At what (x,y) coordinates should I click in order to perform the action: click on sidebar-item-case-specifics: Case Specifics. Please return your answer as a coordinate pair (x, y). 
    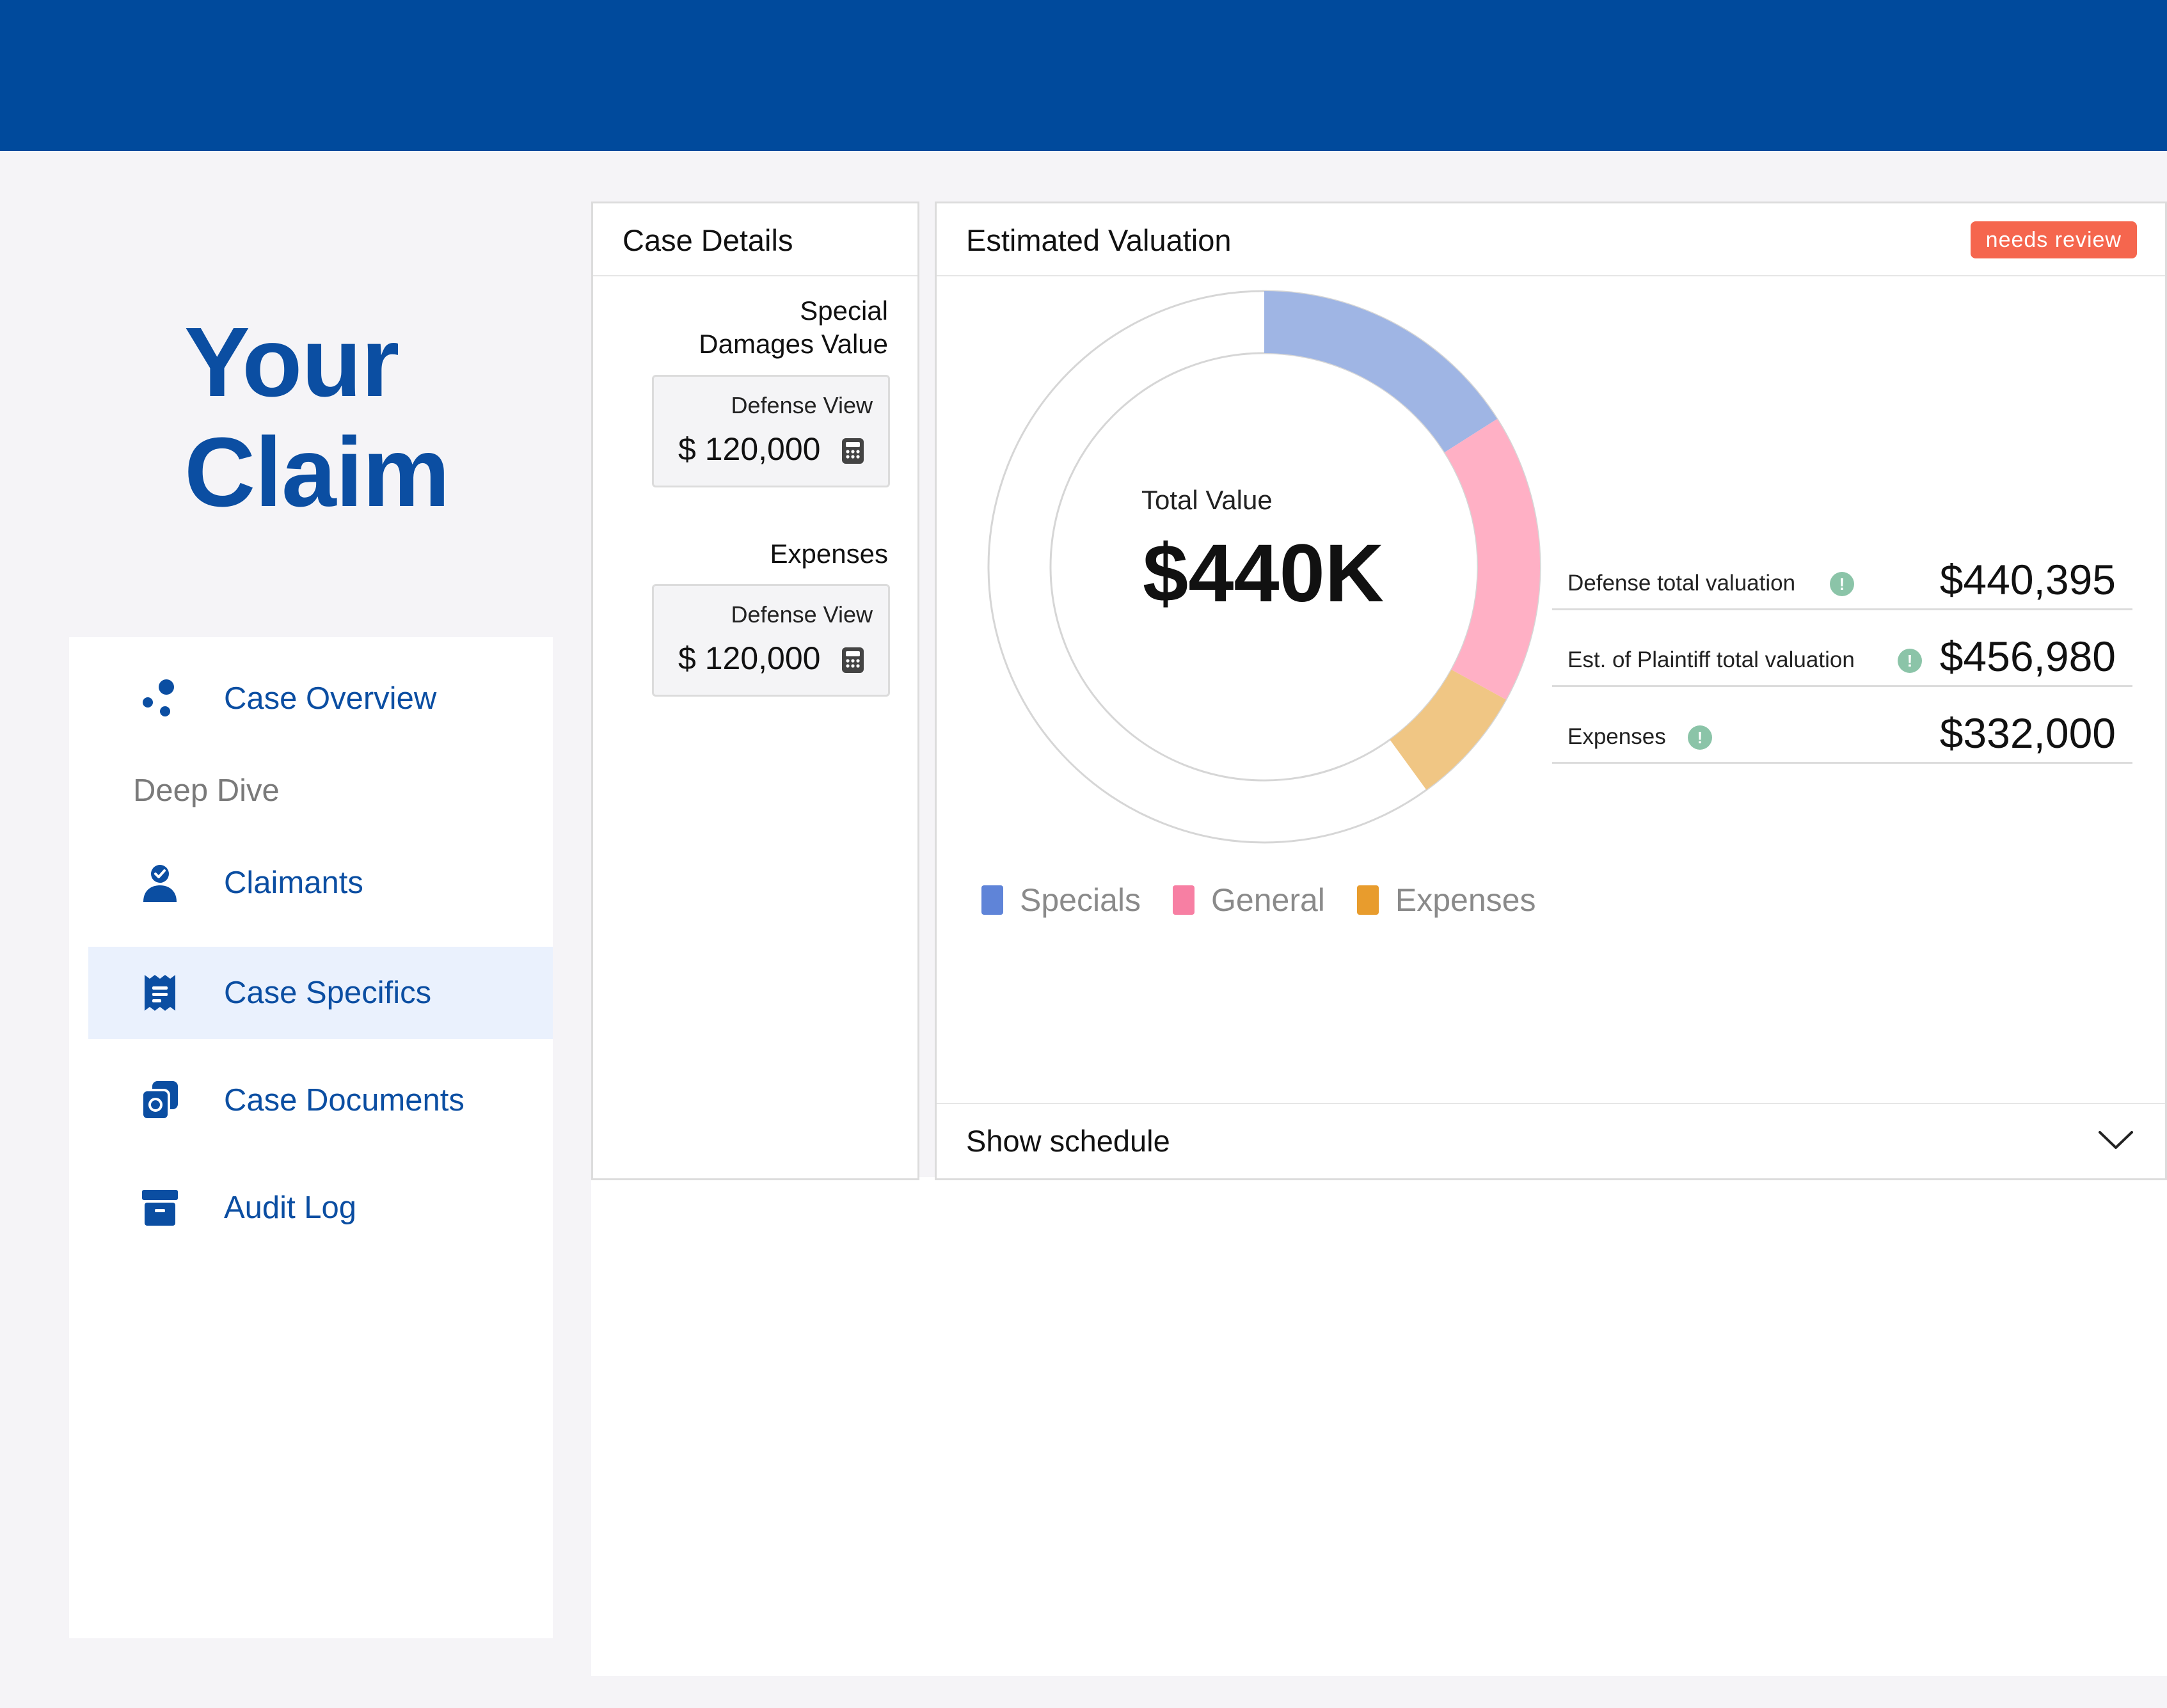
    Looking at the image, I should click on (320, 993).